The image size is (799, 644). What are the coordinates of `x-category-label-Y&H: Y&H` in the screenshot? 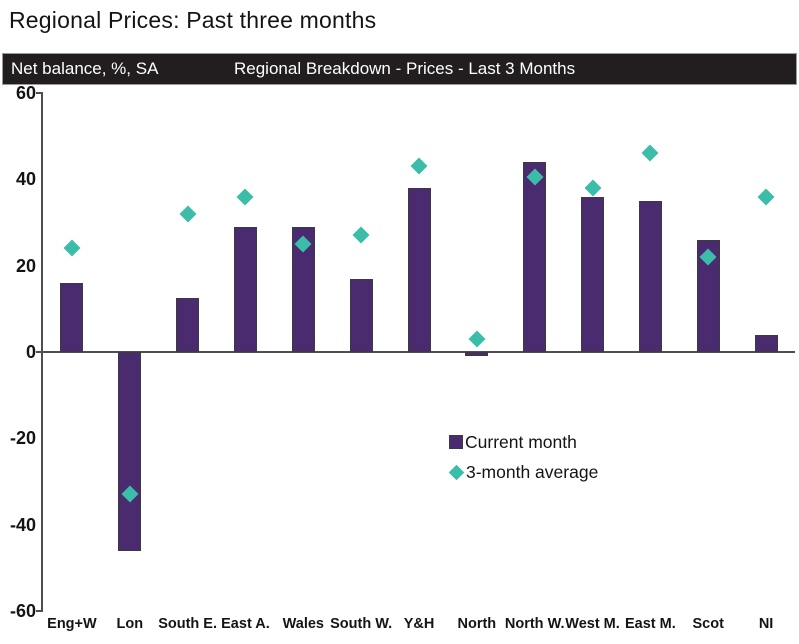 It's located at (419, 624).